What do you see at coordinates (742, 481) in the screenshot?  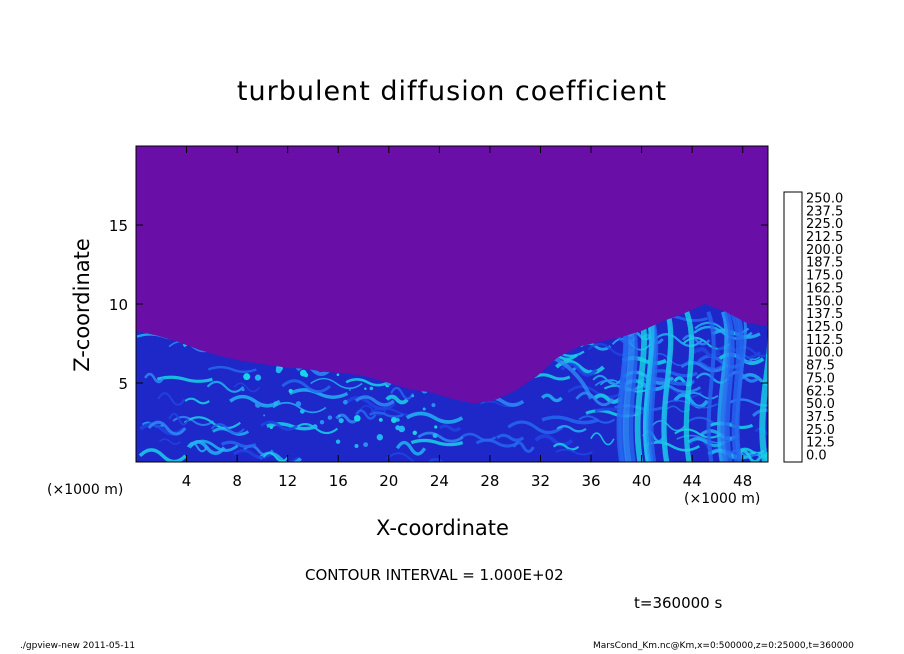 I see `x-tick-label: 48` at bounding box center [742, 481].